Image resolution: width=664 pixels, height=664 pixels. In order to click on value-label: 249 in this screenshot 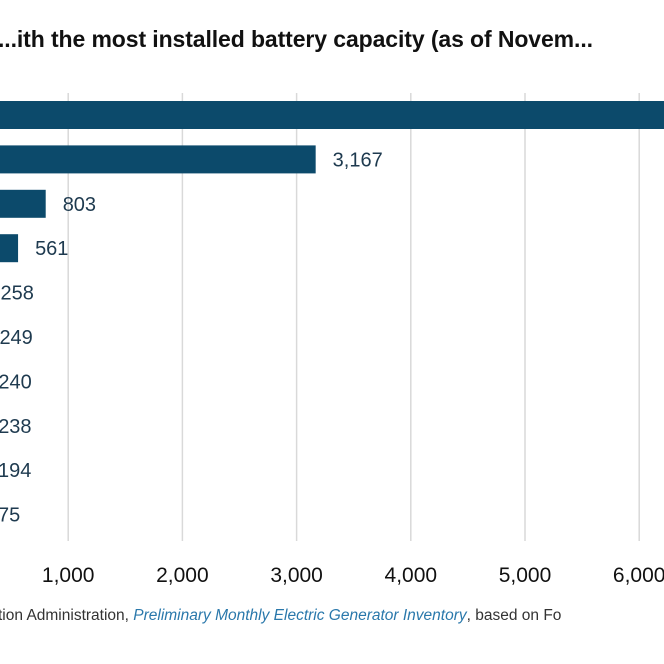, I will do `click(16, 338)`.